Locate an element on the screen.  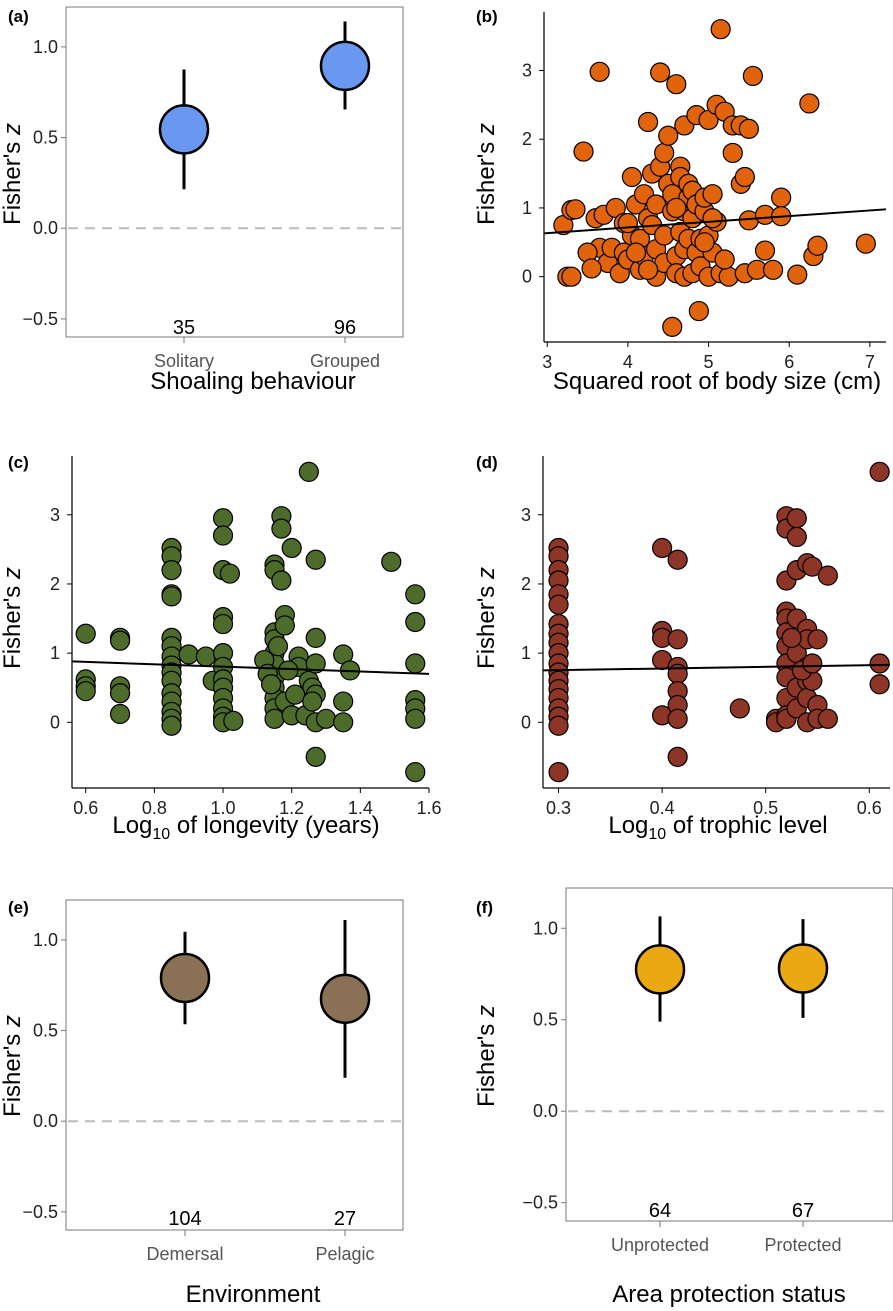
x-tick-label: 0.8 is located at coordinates (154, 808).